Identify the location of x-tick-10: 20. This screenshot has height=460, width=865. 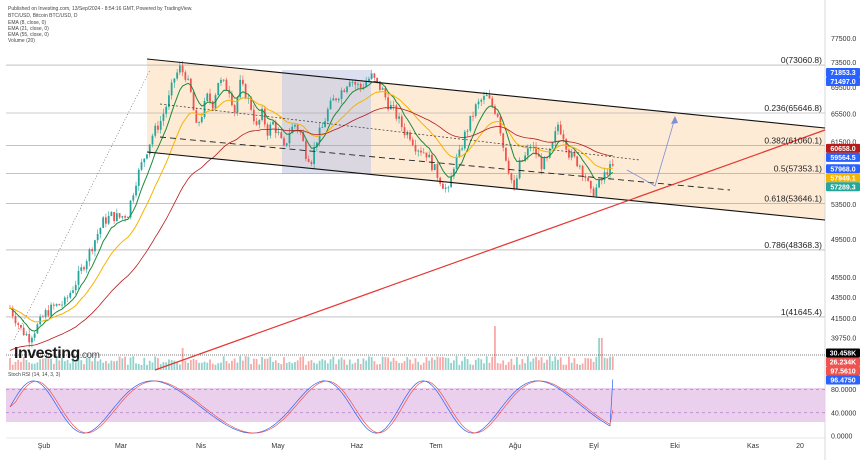
(800, 446).